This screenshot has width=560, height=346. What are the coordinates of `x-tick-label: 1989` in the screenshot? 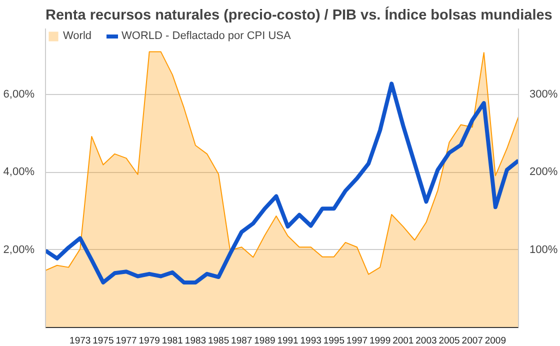 It's located at (265, 341).